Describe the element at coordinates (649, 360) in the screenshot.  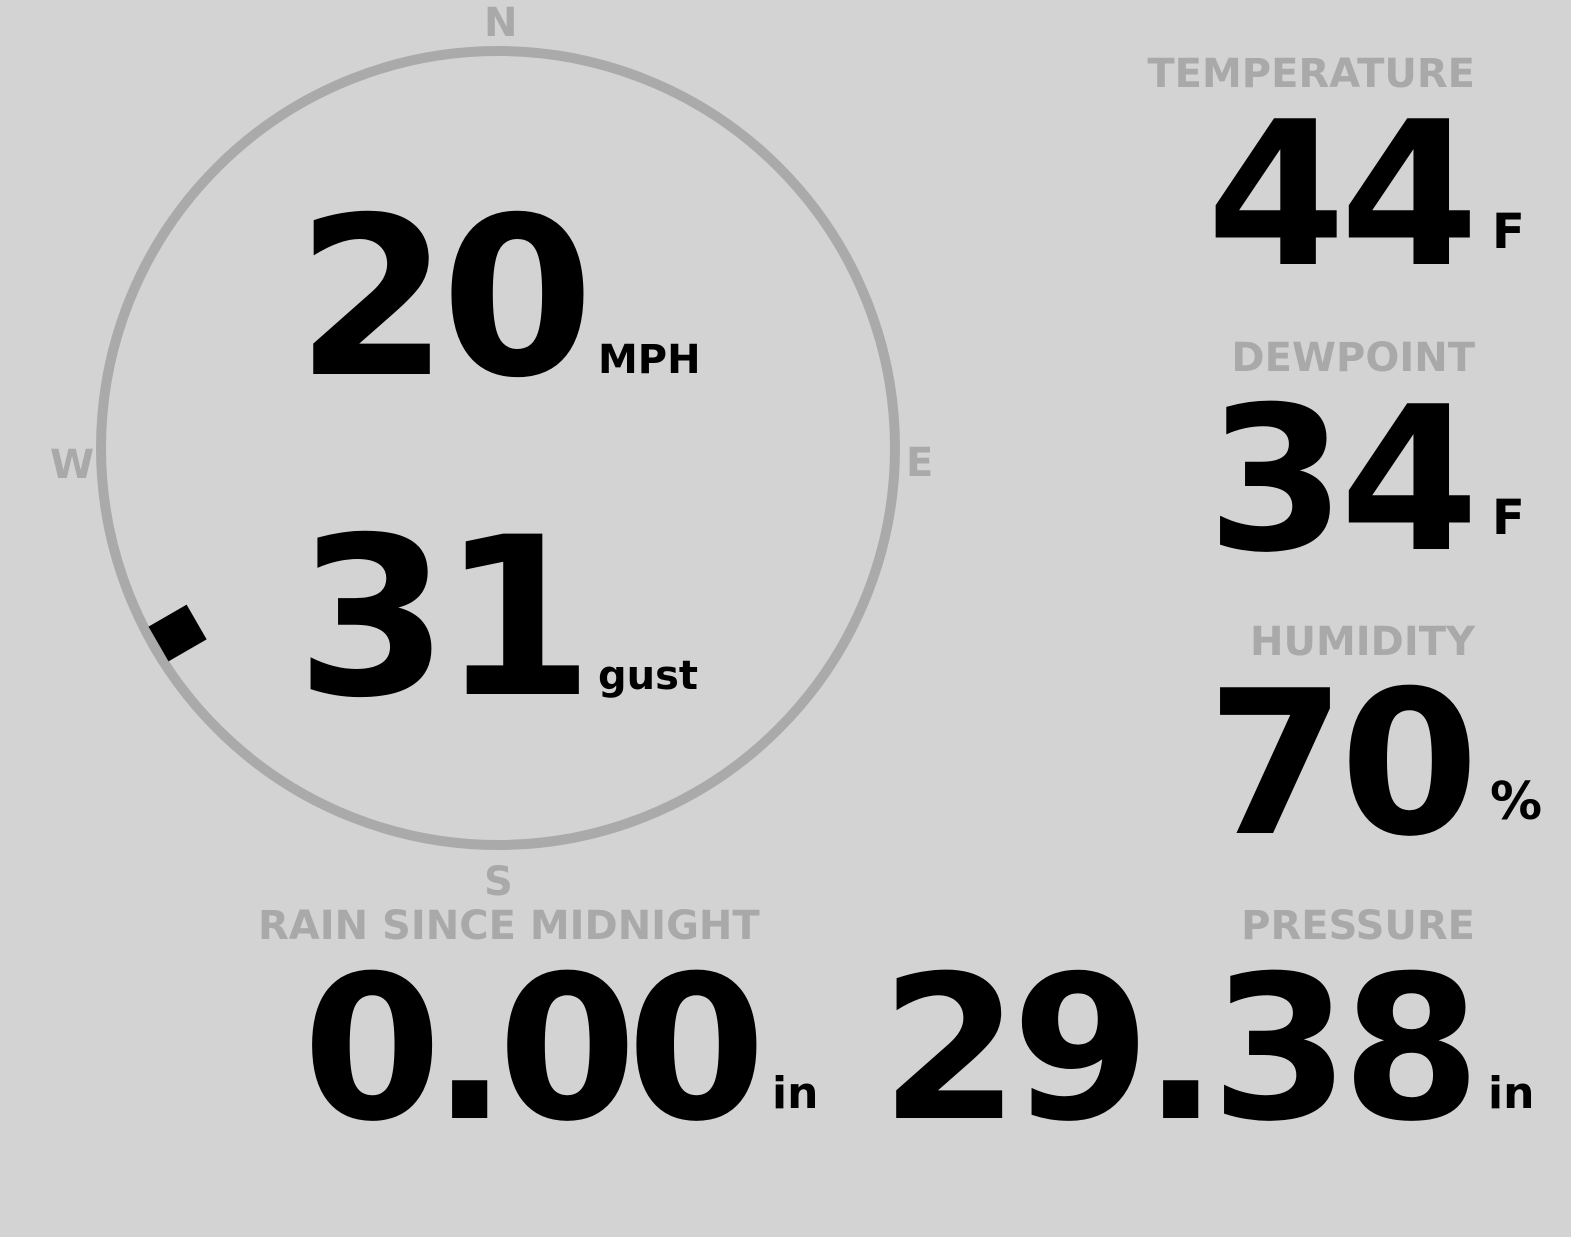
I see `wind-speed-unit: MPH` at that location.